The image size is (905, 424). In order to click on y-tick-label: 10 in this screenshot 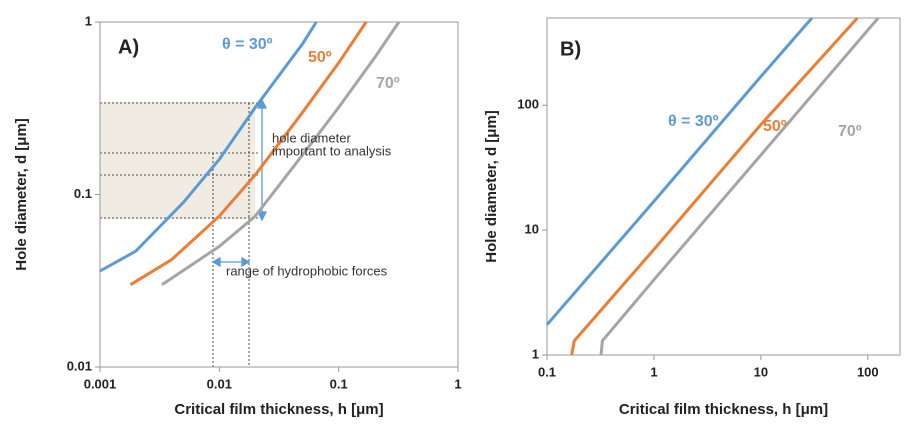, I will do `click(532, 229)`.